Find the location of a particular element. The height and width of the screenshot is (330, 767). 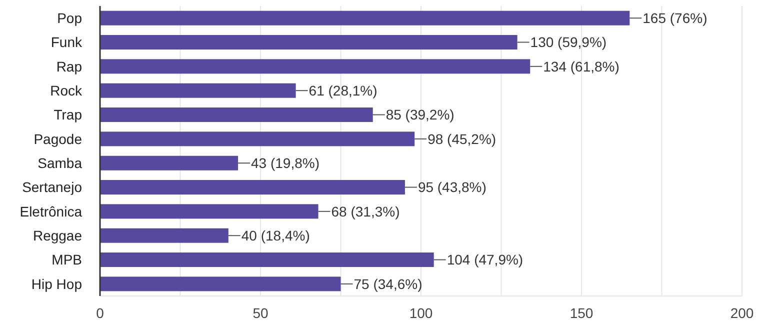

data-label: 40 (18,4%) is located at coordinates (275, 235).